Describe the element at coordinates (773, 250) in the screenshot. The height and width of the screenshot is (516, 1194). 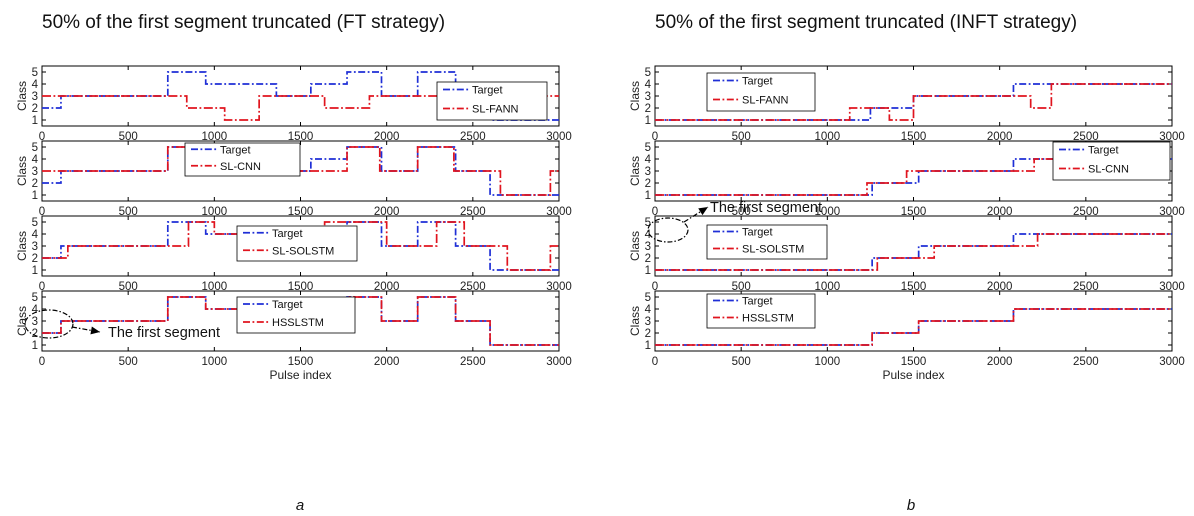
I see `legend-label-model: SL-SOLSTM` at that location.